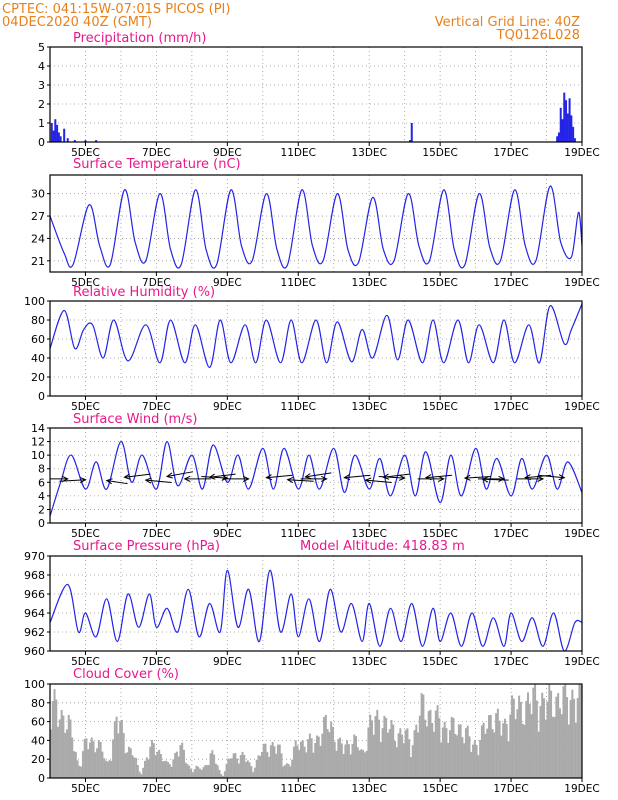 This screenshot has width=618, height=800. Describe the element at coordinates (316, 336) in the screenshot. I see `series-line` at that location.